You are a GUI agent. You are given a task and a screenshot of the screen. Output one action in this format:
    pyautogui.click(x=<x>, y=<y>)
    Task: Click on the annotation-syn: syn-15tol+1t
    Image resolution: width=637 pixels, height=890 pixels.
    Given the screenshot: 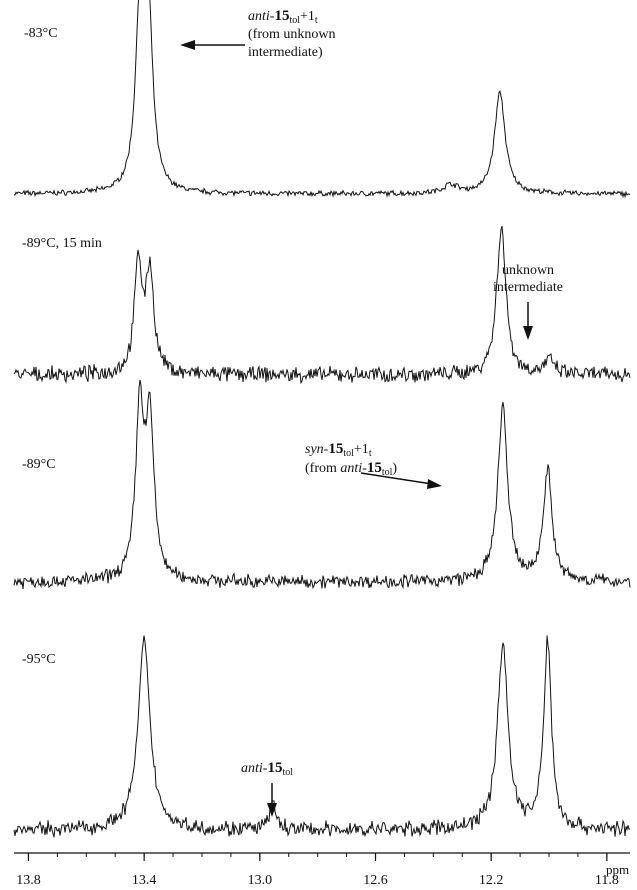 What is the action you would take?
    pyautogui.click(x=338, y=450)
    